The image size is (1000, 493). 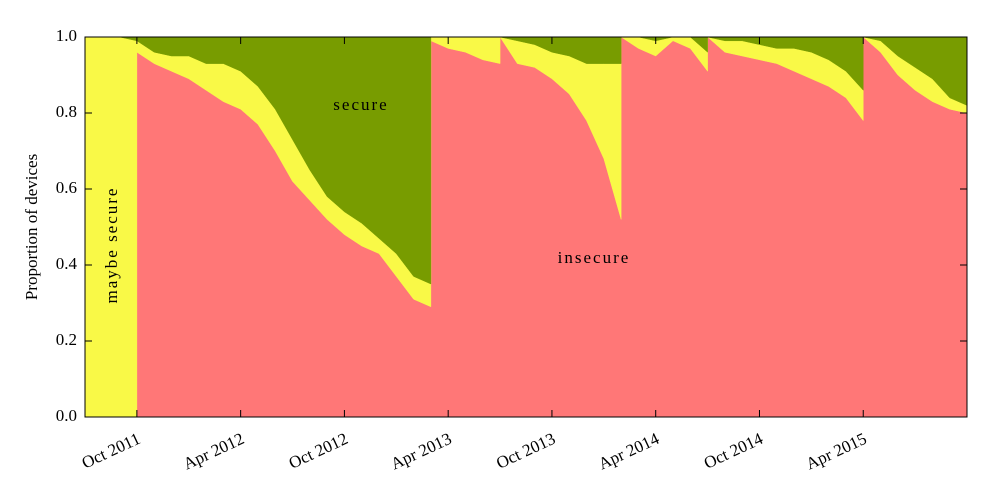 I want to click on x-tick-label: Oct 2013, so click(x=525, y=451).